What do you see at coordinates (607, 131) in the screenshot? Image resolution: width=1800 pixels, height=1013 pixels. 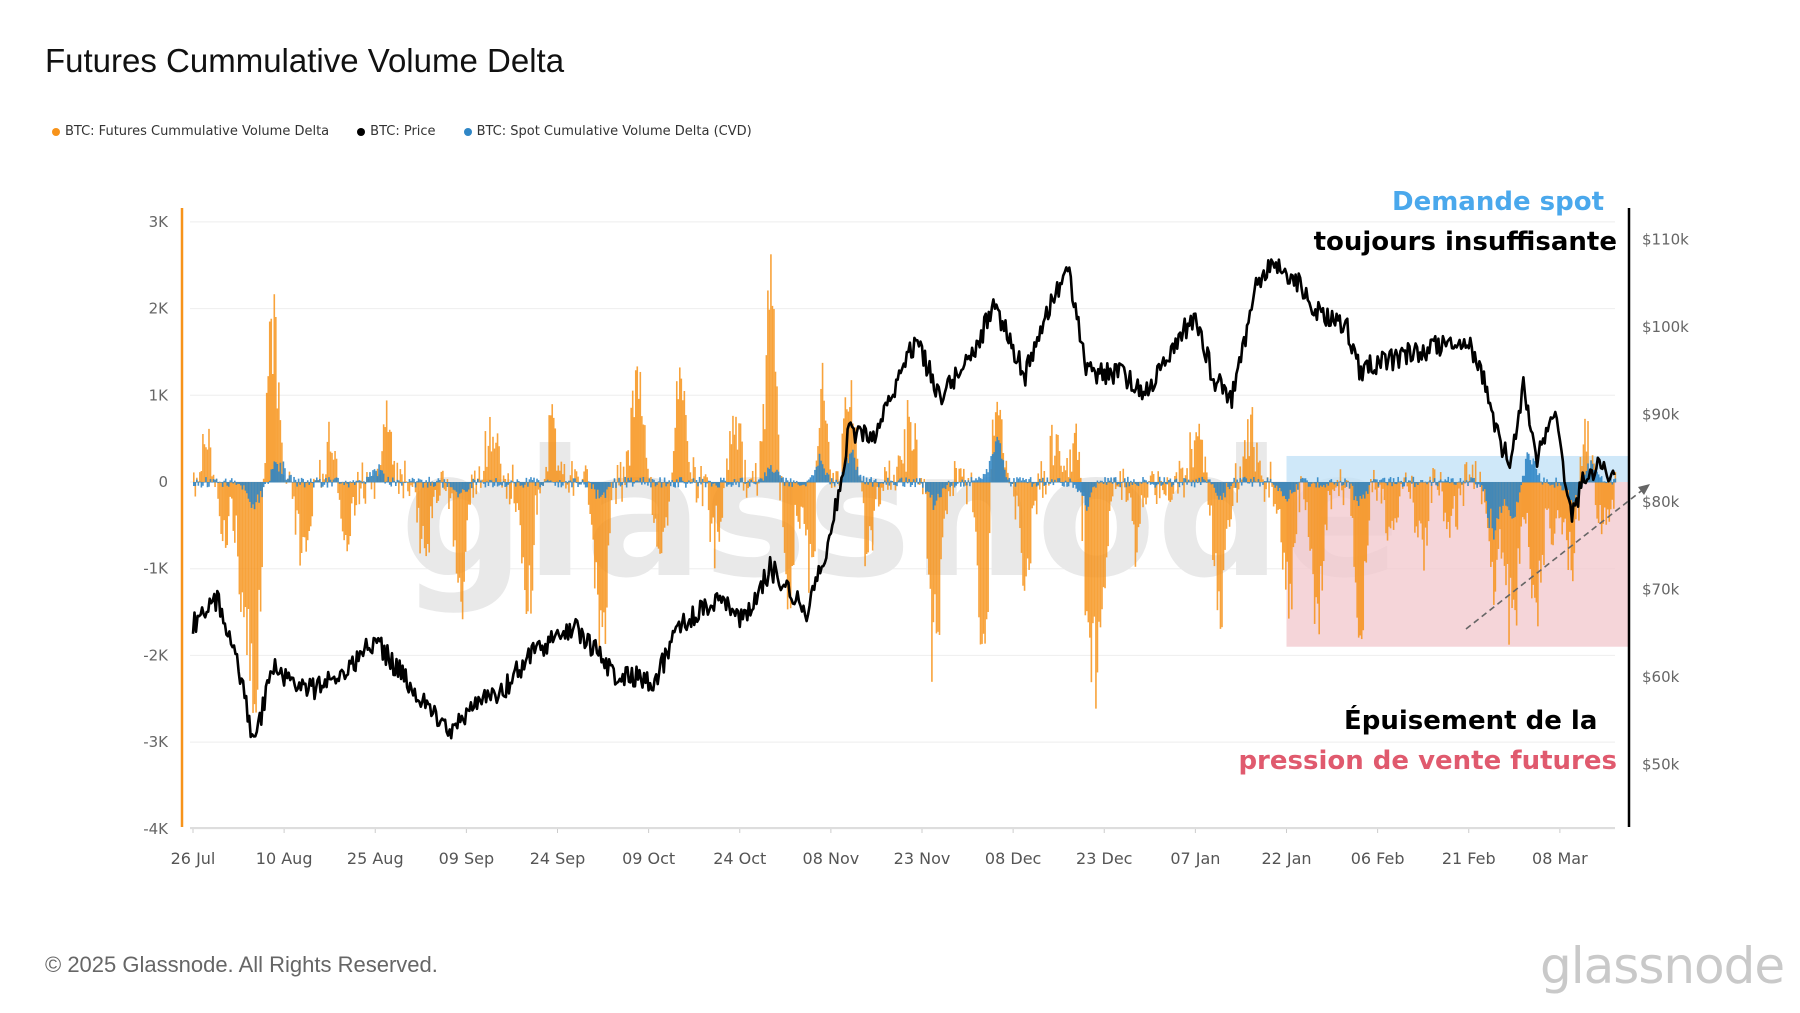 I see `legend-item-spot-cvd: BTC: Spot Cumulative Volume Delta (CVD)` at bounding box center [607, 131].